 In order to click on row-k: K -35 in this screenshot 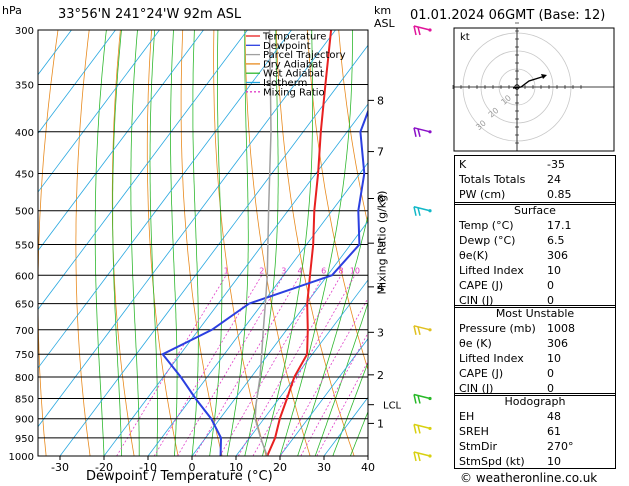, I will do `click(512, 164)`.